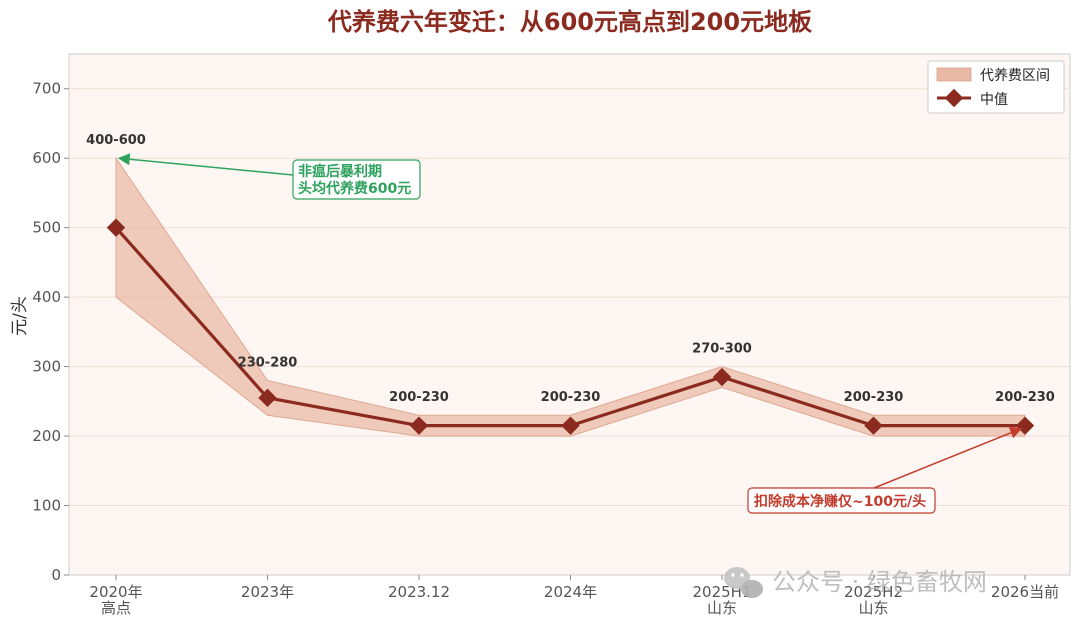 The height and width of the screenshot is (626, 1080). What do you see at coordinates (954, 74) in the screenshot?
I see `legend-band-swatch` at bounding box center [954, 74].